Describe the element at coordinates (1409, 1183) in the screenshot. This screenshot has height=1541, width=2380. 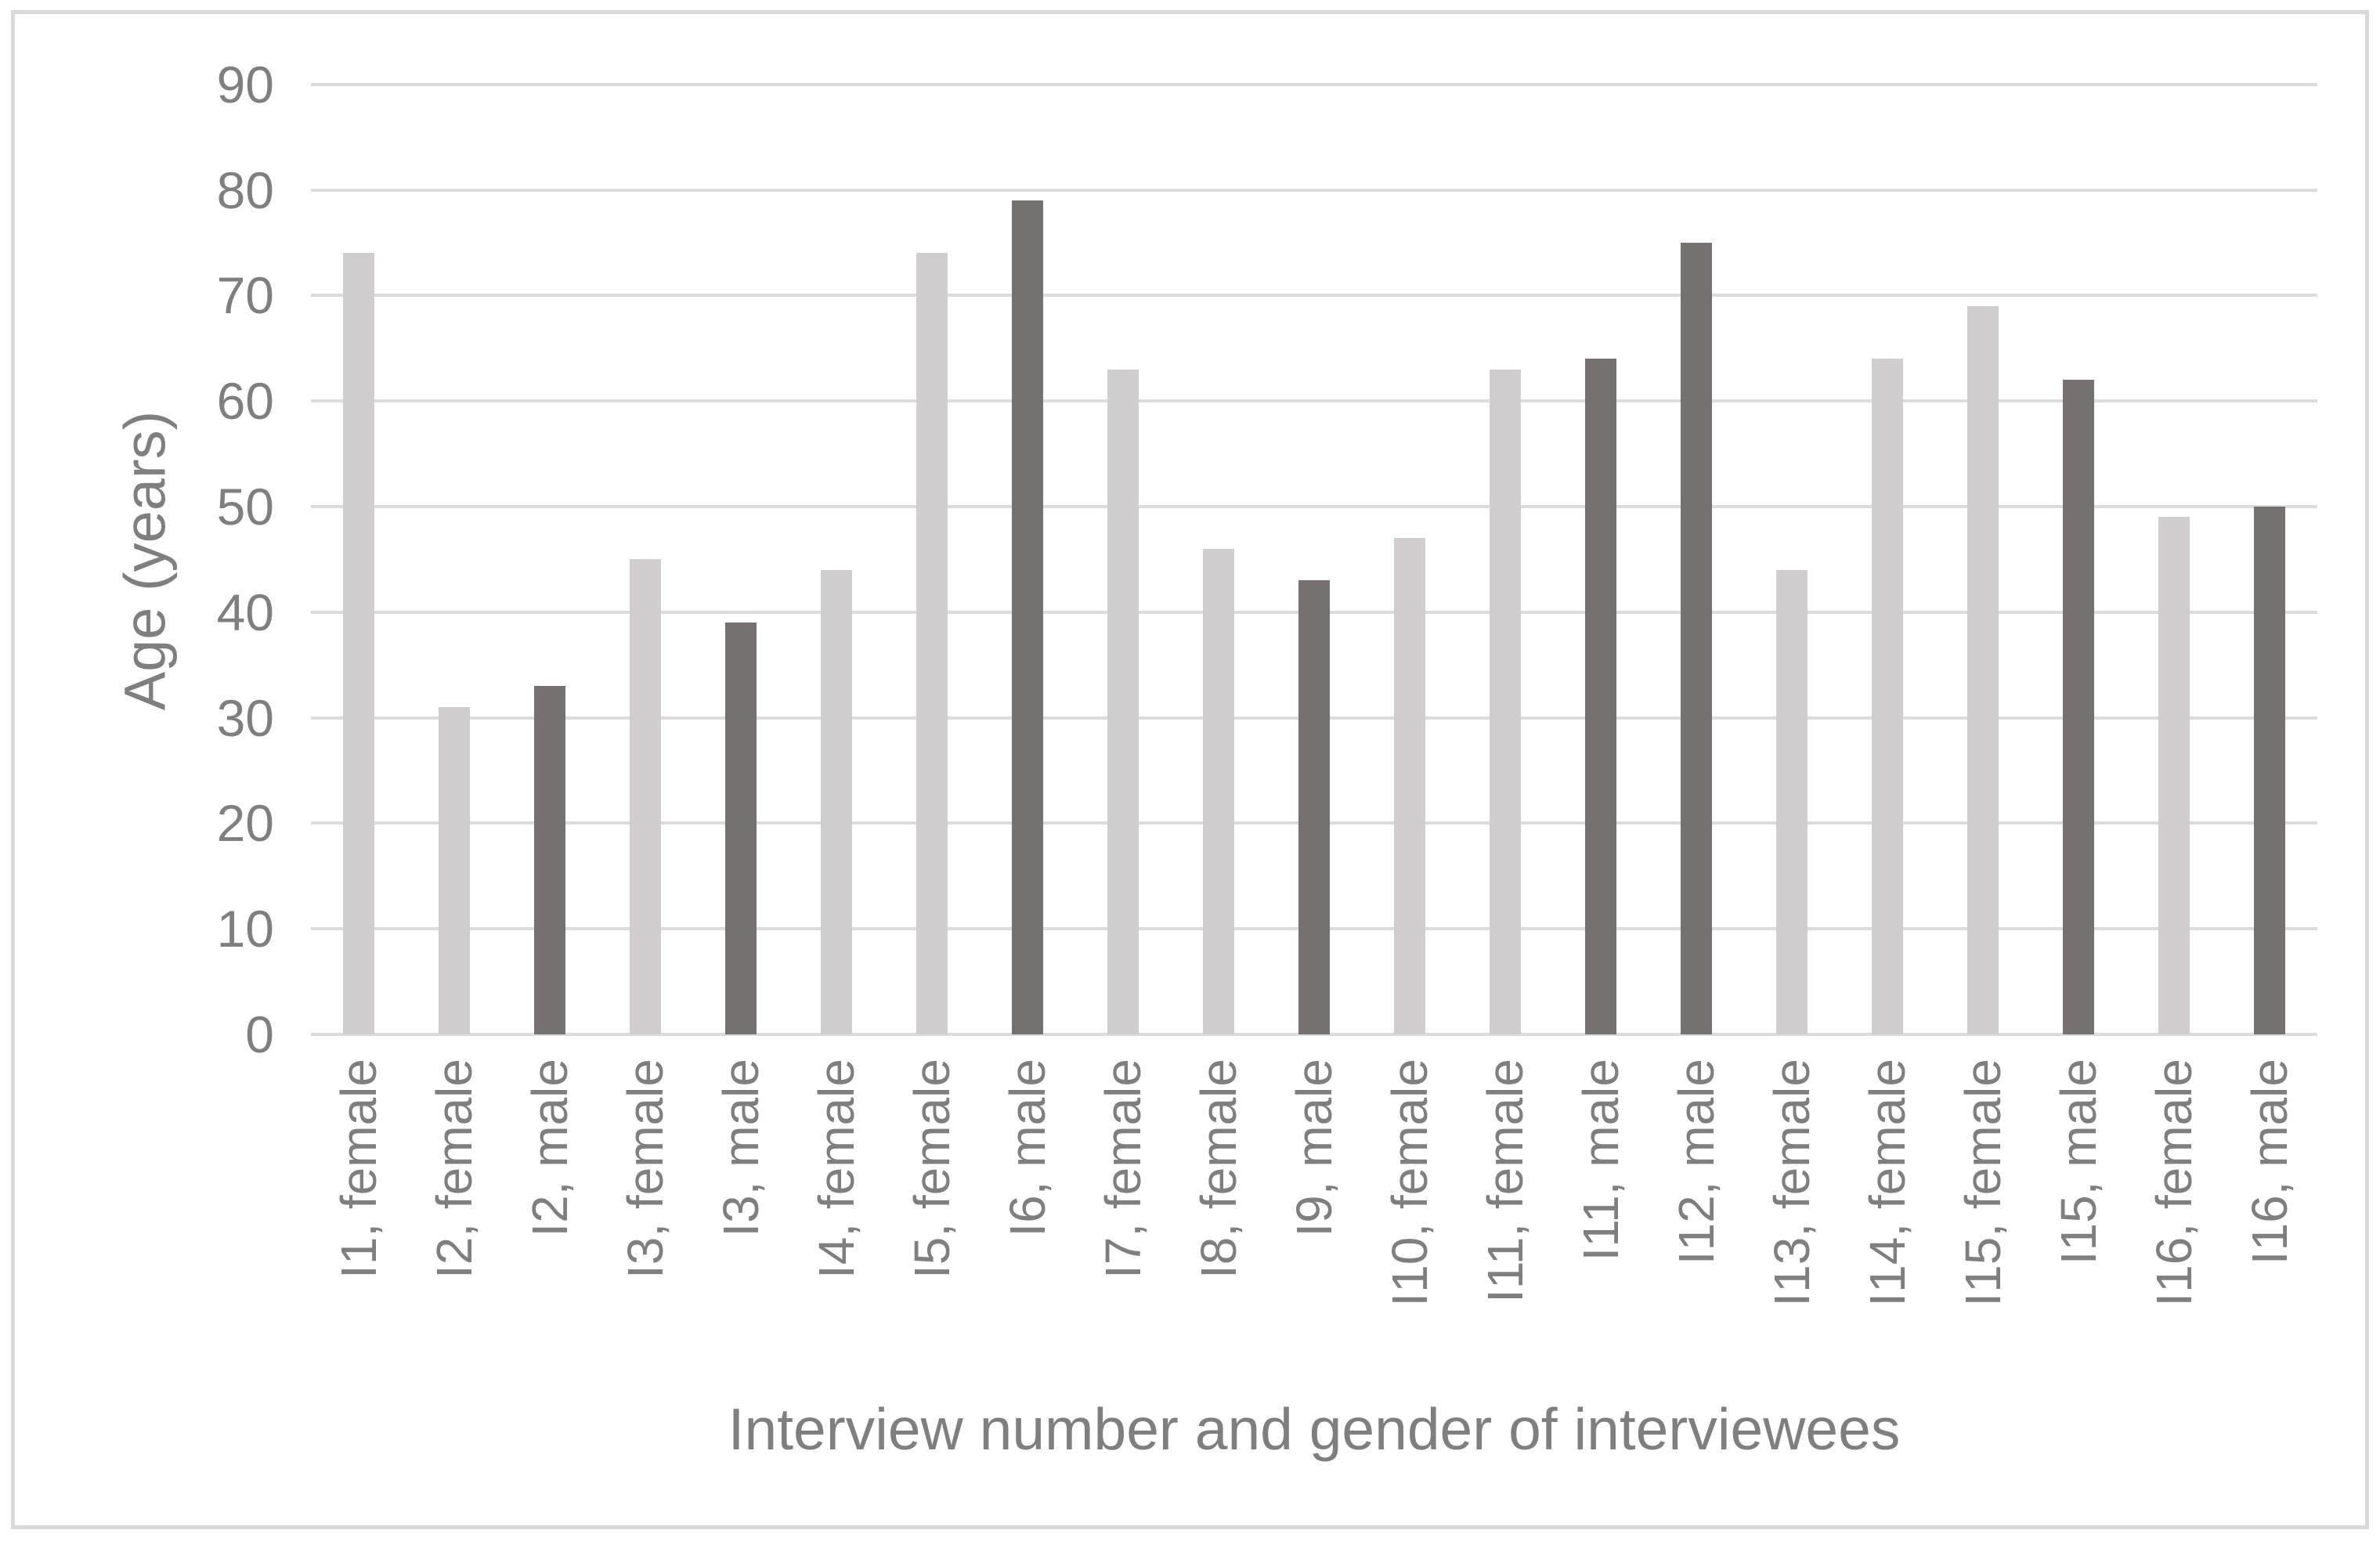
I see `x-tick-label: I10, female` at that location.